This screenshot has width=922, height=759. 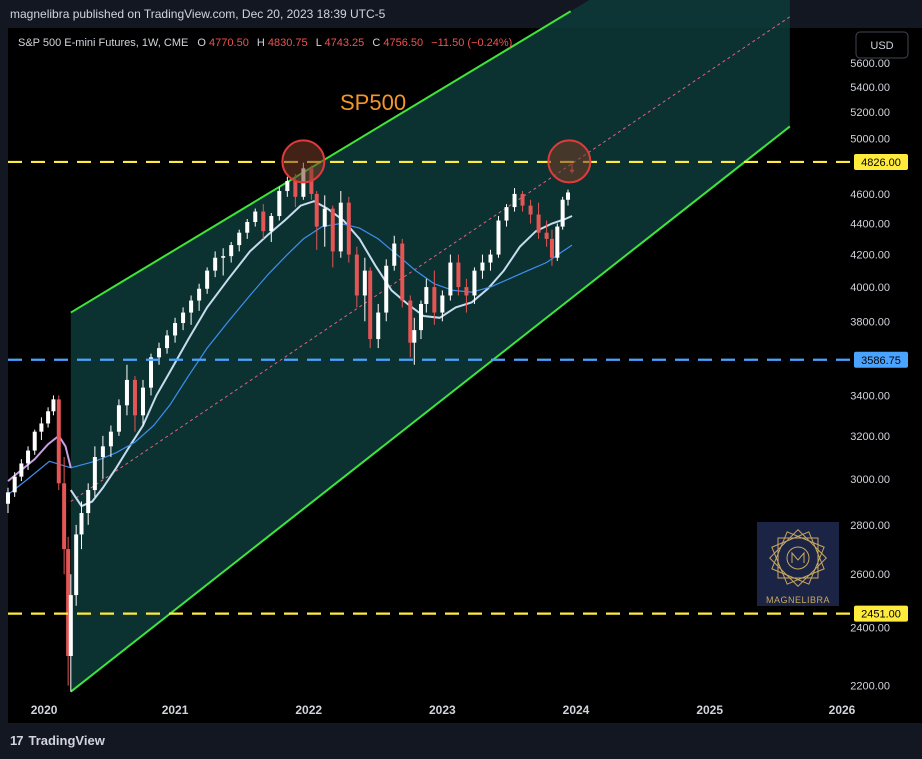 I want to click on x-tick-label: 2025, so click(x=709, y=710).